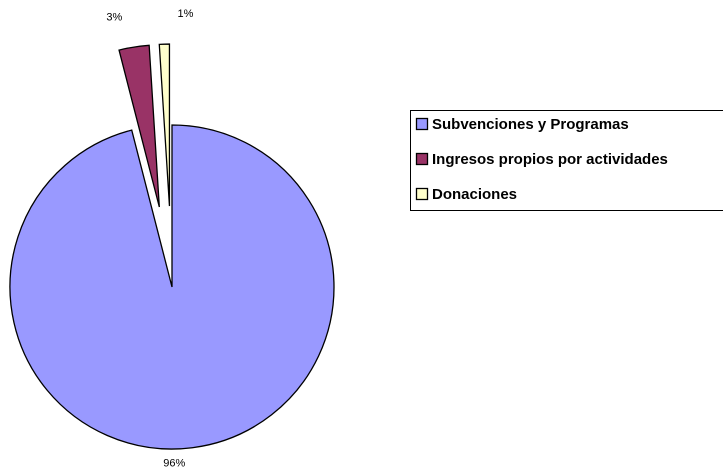 Image resolution: width=723 pixels, height=473 pixels. What do you see at coordinates (530, 124) in the screenshot?
I see `legend-label: Subvenciones y Programas` at bounding box center [530, 124].